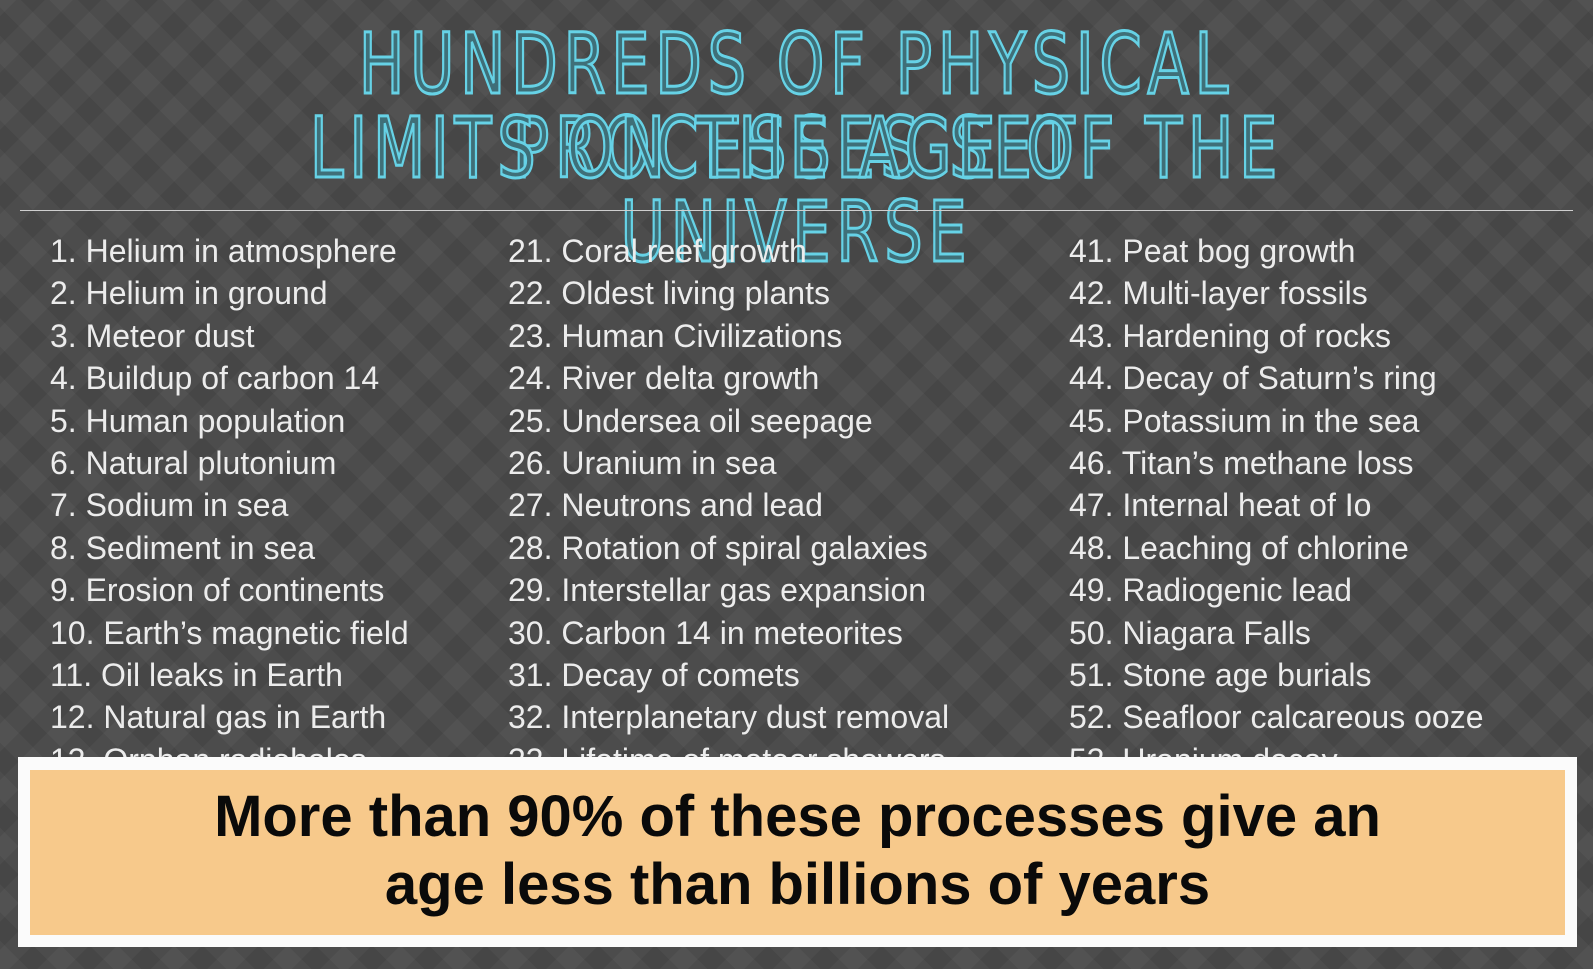  Describe the element at coordinates (1230, 335) in the screenshot. I see `process-item: 43. Hardening of rocks` at that location.